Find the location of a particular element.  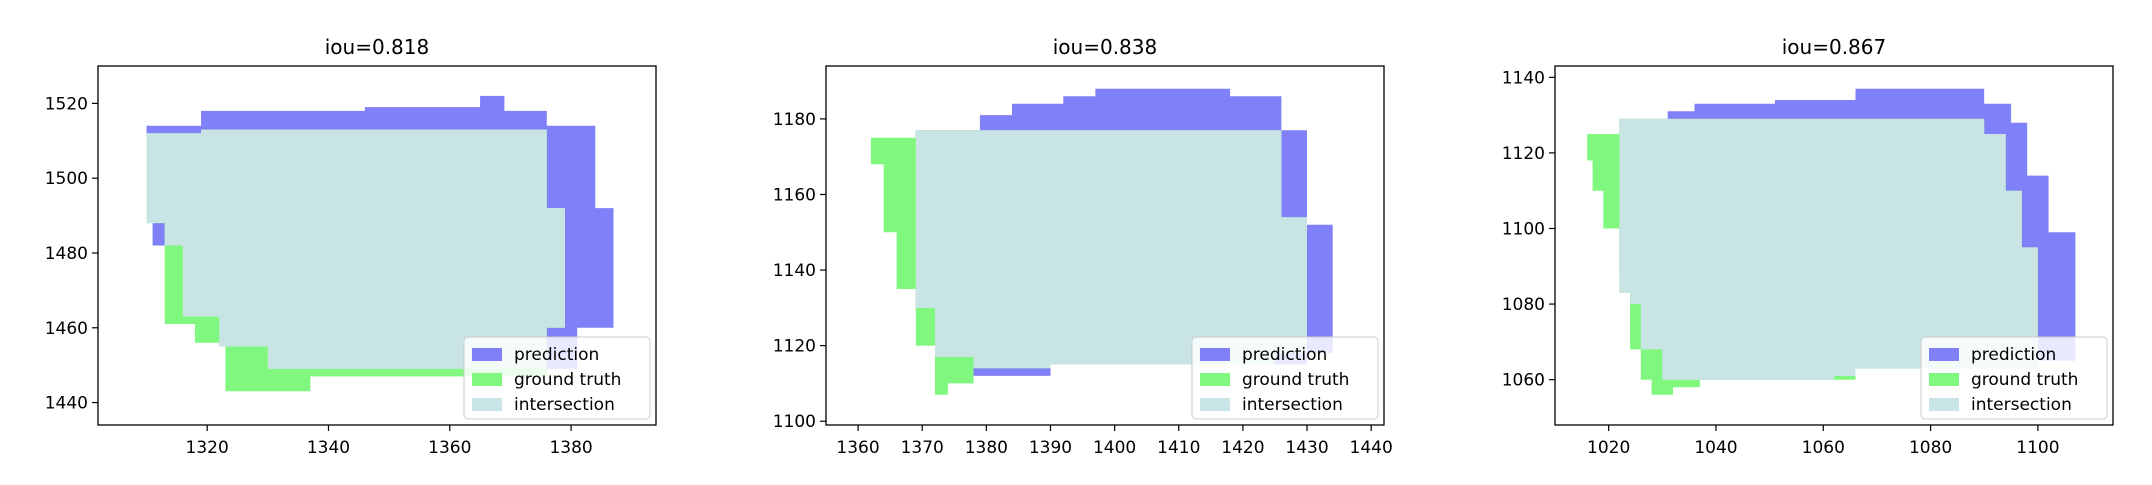

y-tick-label: 1500 is located at coordinates (66, 179).